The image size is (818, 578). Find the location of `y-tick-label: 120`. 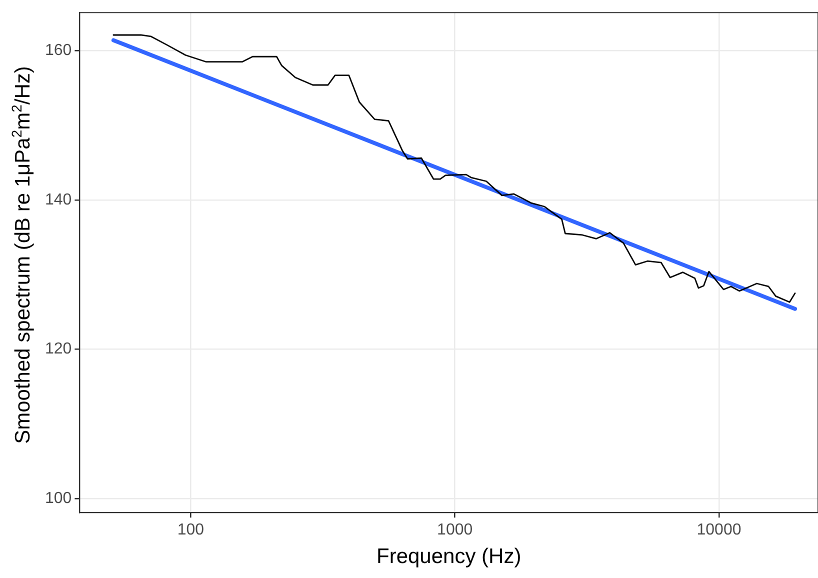

y-tick-label: 120 is located at coordinates (58, 349).